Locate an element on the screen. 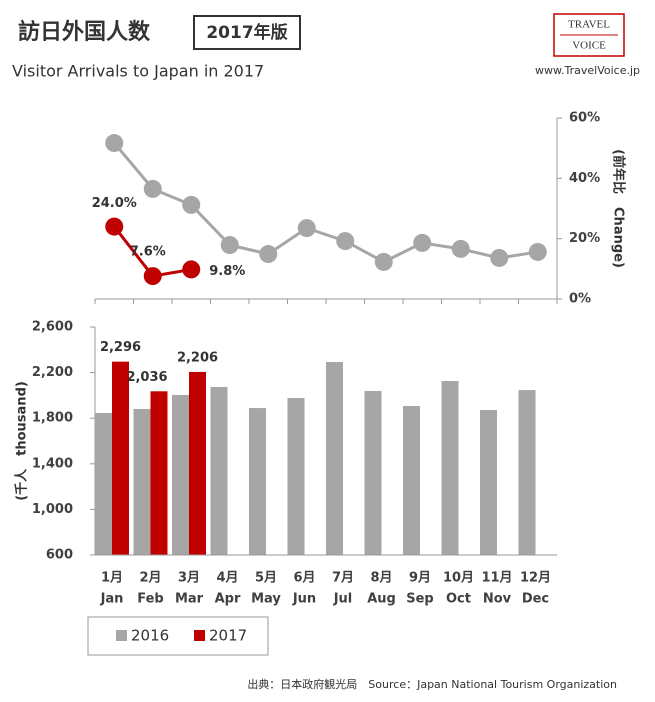  subtitle: Visitor Arrivals to Japan in 2017 is located at coordinates (138, 71).